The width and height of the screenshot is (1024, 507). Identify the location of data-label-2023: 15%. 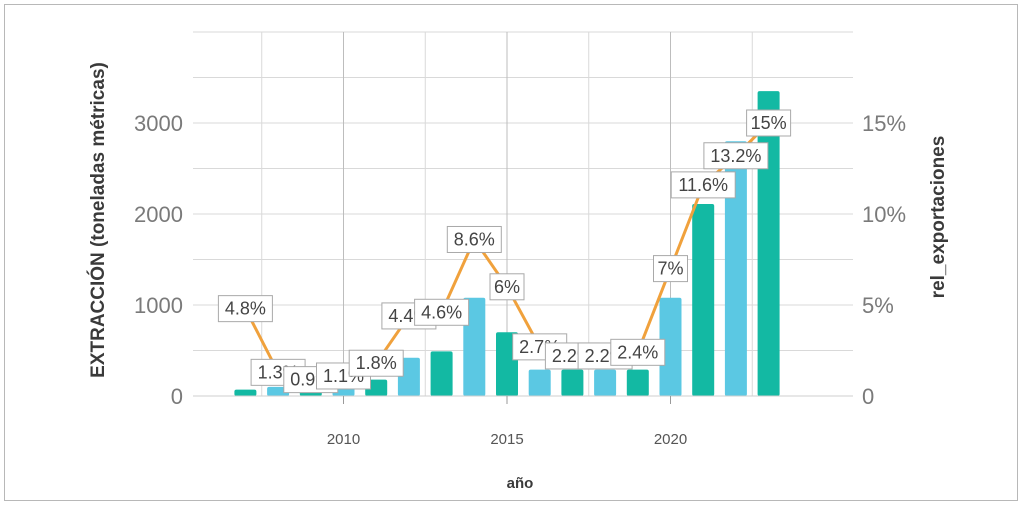
(769, 123).